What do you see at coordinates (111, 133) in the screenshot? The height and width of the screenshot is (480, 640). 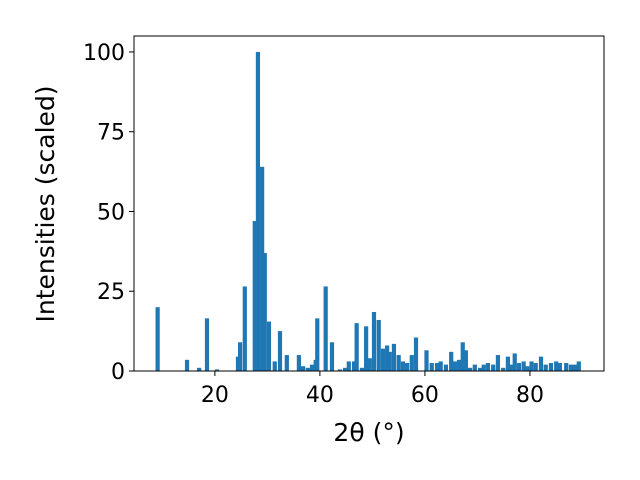 I see `y-tick-label: 75` at bounding box center [111, 133].